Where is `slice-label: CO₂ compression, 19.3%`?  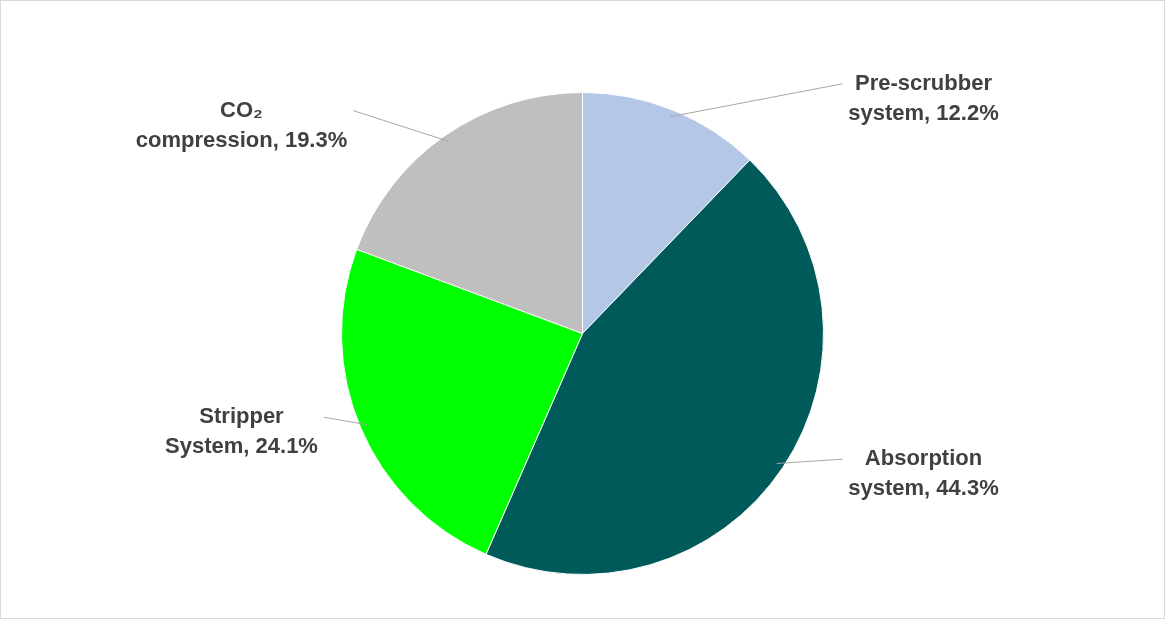
slice-label: CO₂ compression, 19.3% is located at coordinates (241, 124).